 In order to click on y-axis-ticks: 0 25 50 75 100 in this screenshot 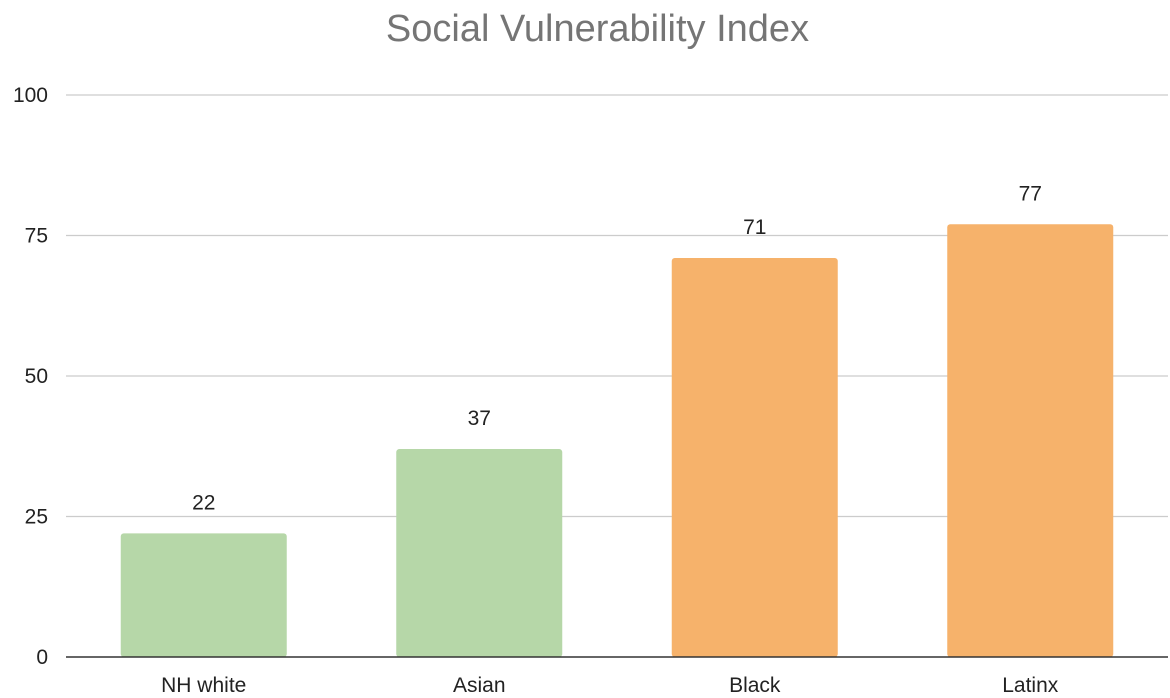, I will do `click(30, 376)`.